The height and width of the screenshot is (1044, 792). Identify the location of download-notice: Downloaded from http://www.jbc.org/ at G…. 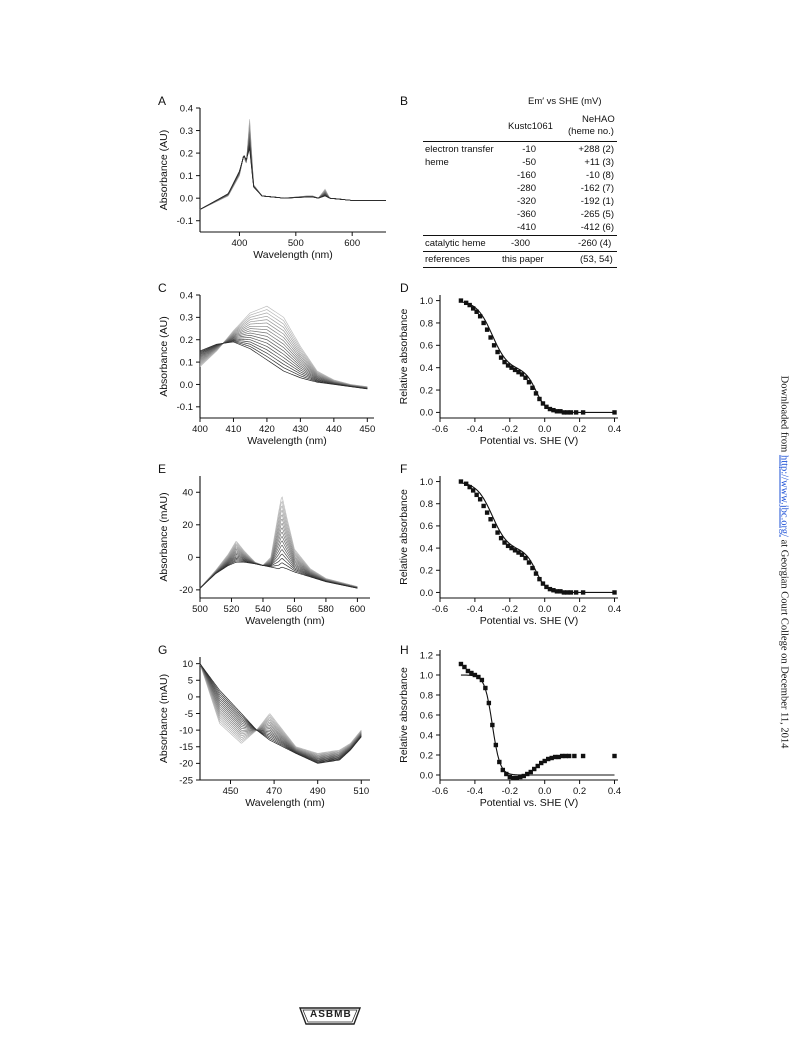
(784, 562).